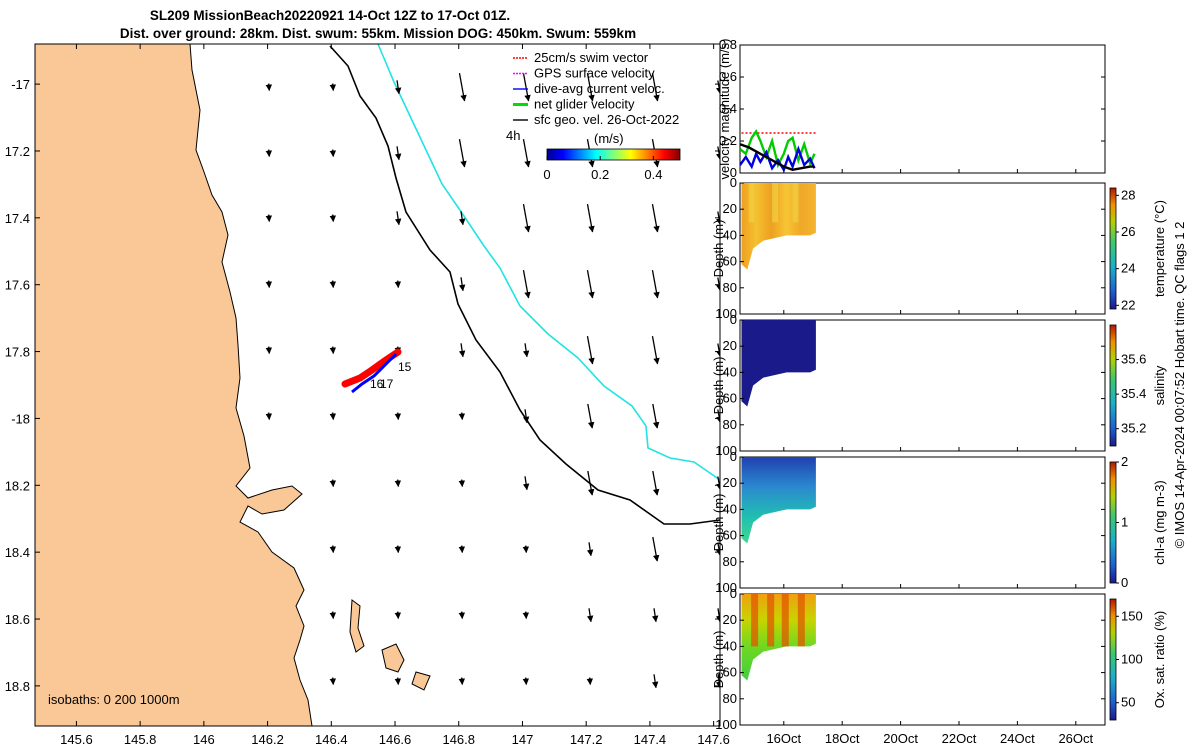 This screenshot has width=1200, height=750. Describe the element at coordinates (405, 367) in the screenshot. I see `track-label-15: 15` at that location.